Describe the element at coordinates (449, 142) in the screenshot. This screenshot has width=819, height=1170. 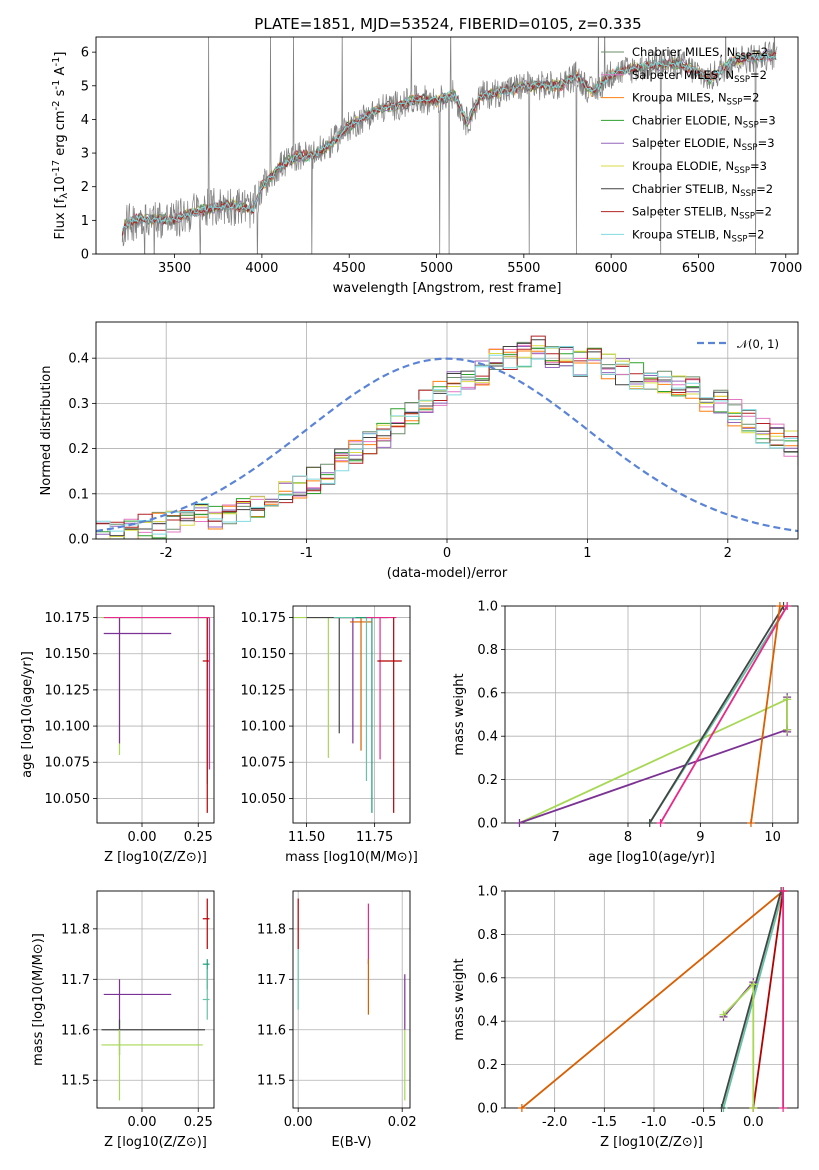
I see `spectrum-model-series-top` at that location.